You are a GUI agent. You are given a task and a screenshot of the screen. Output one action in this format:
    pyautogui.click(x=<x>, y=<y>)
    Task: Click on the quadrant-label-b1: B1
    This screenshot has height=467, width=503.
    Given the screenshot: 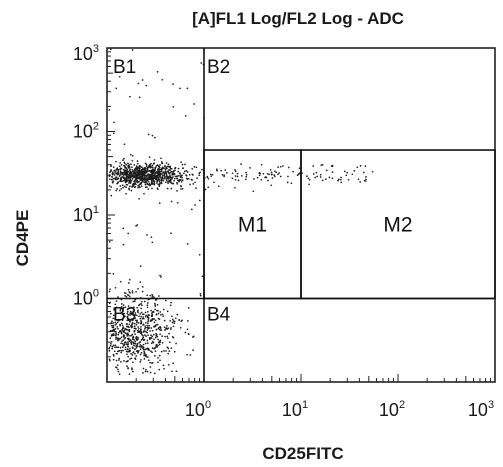 What is the action you would take?
    pyautogui.click(x=124, y=67)
    